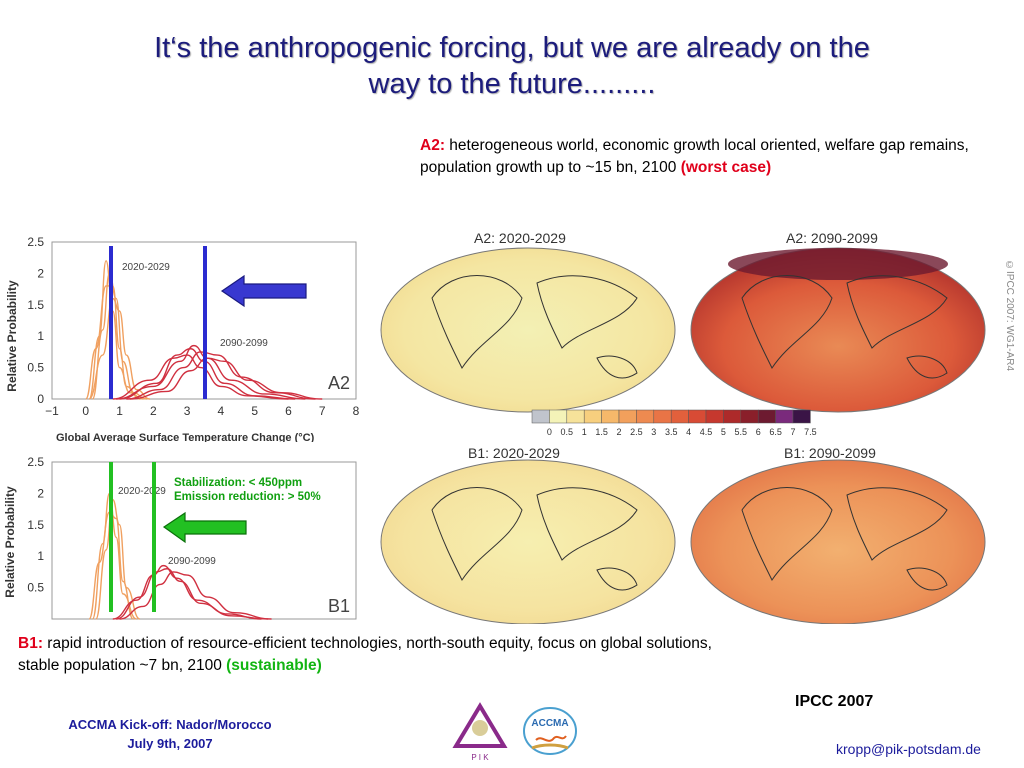 This screenshot has width=1024, height=768. What do you see at coordinates (153, 411) in the screenshot?
I see `a2-xtick-label: 2` at bounding box center [153, 411].